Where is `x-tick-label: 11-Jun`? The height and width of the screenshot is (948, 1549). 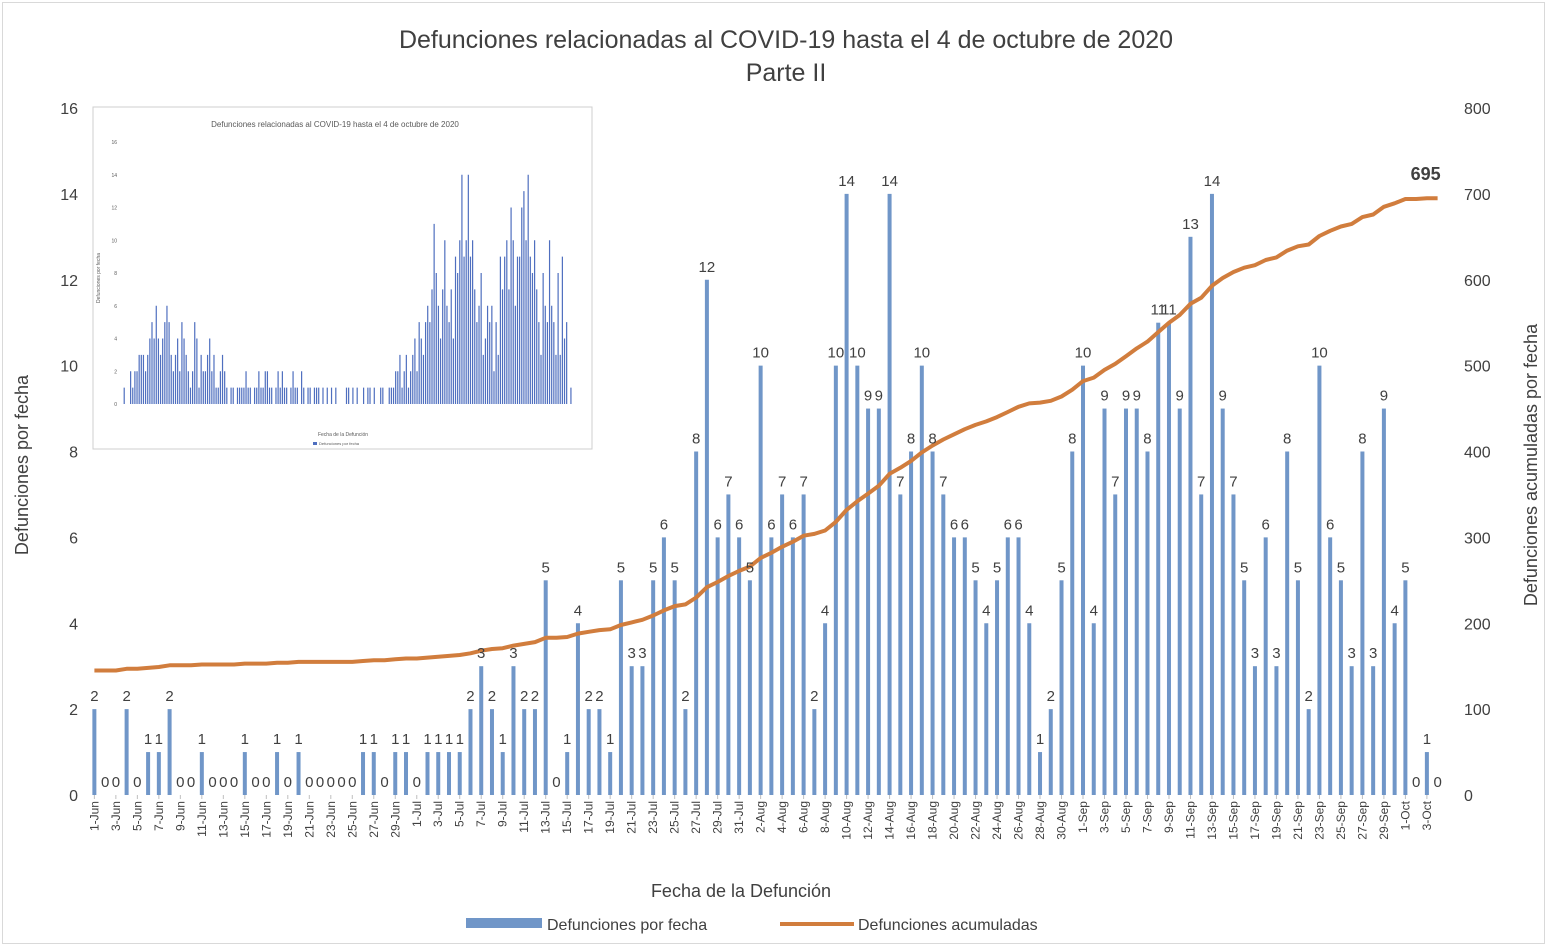 x-tick-label: 11-Jun is located at coordinates (202, 819).